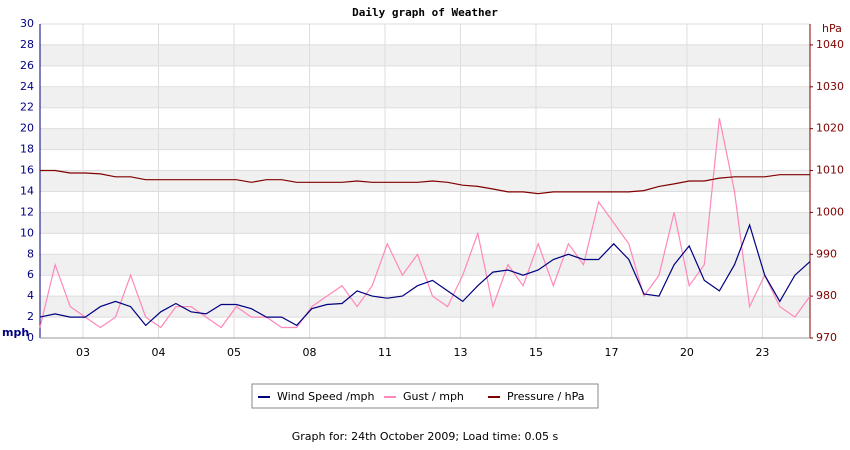 The width and height of the screenshot is (850, 450). Describe the element at coordinates (546, 396) in the screenshot. I see `legend-label: Pressure / hPa` at that location.